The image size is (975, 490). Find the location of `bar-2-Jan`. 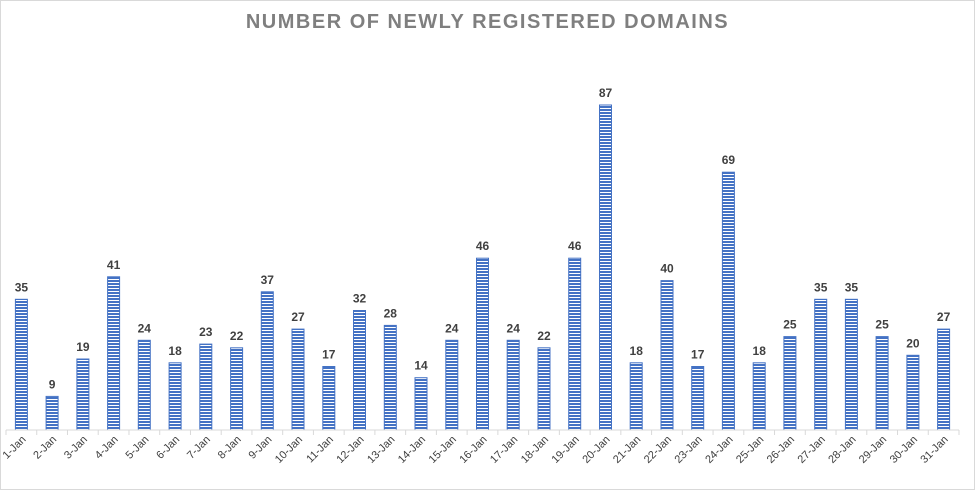

bar-2-Jan is located at coordinates (52, 413).